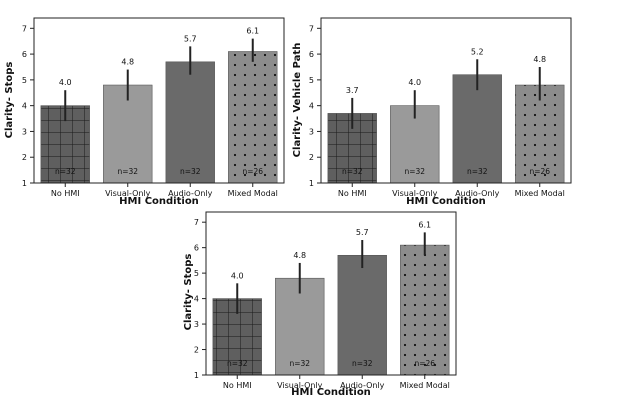 Image resolution: width=621 pixels, height=408 pixels. What do you see at coordinates (352, 90) in the screenshot?
I see `value-label: 3.7` at bounding box center [352, 90].